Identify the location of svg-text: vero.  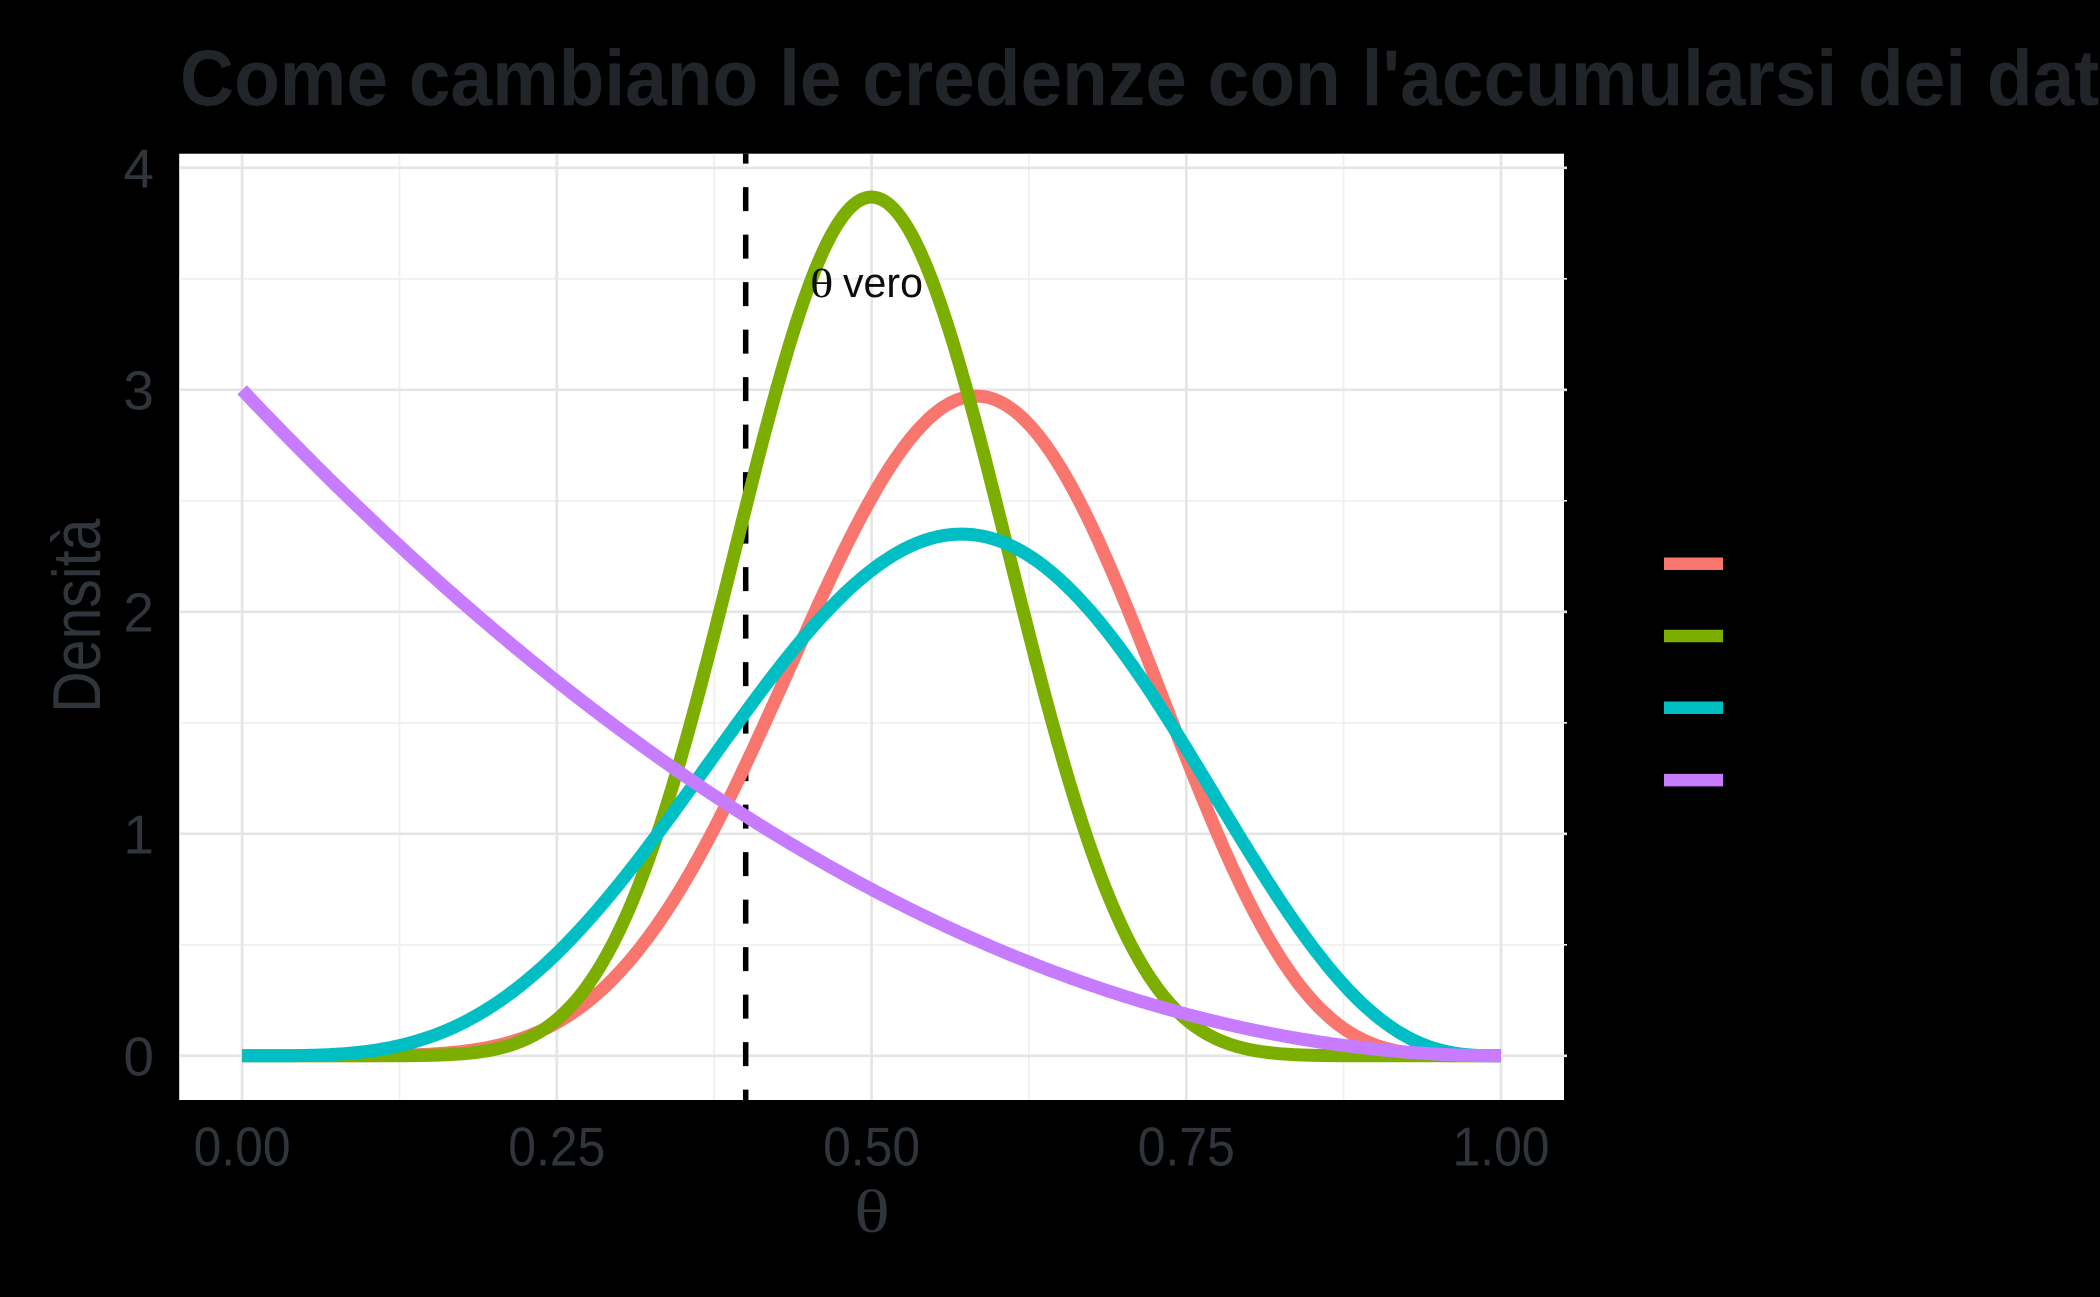
(883, 282).